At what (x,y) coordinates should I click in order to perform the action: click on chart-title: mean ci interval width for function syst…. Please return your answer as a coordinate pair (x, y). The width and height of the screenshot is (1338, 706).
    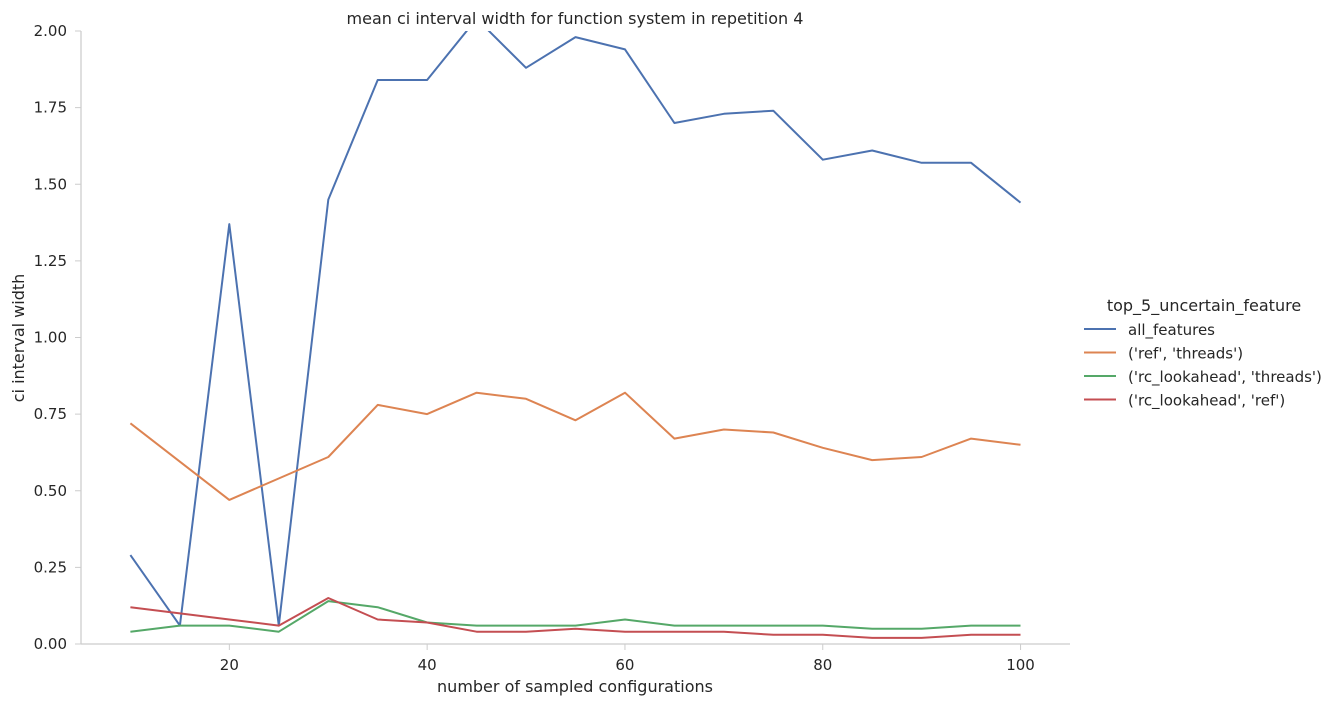
    Looking at the image, I should click on (575, 18).